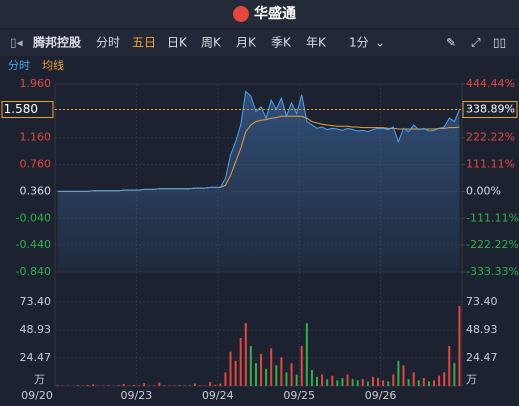  Describe the element at coordinates (490, 164) in the screenshot. I see `y2-tick-label: 111.11%` at that location.